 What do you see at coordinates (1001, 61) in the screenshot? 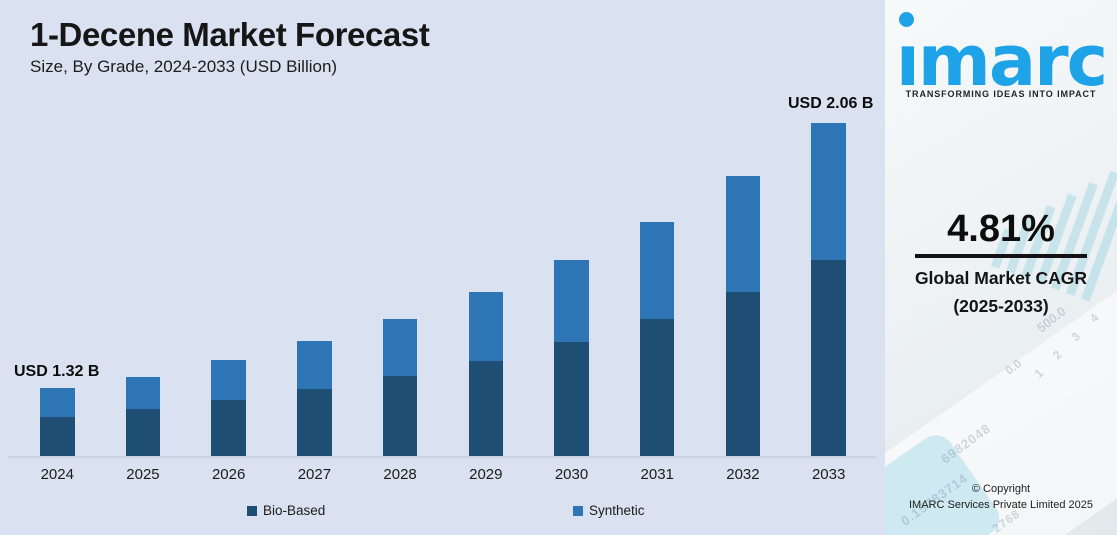
I see `imarc-logo: ımarc` at bounding box center [1001, 61].